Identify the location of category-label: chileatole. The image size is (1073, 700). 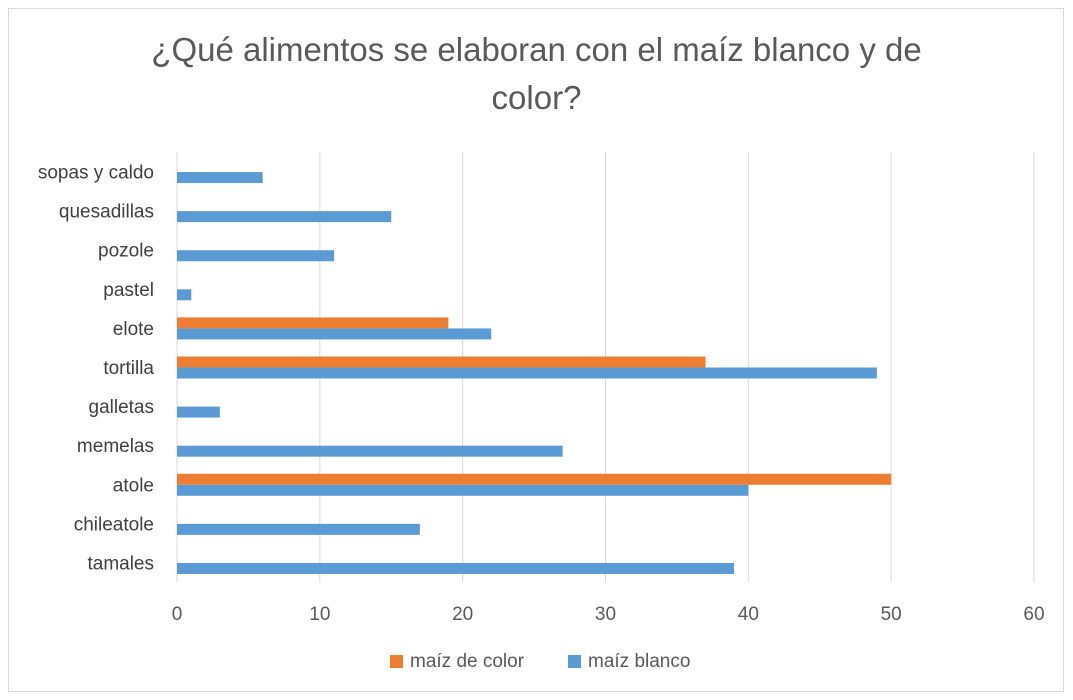
(114, 524).